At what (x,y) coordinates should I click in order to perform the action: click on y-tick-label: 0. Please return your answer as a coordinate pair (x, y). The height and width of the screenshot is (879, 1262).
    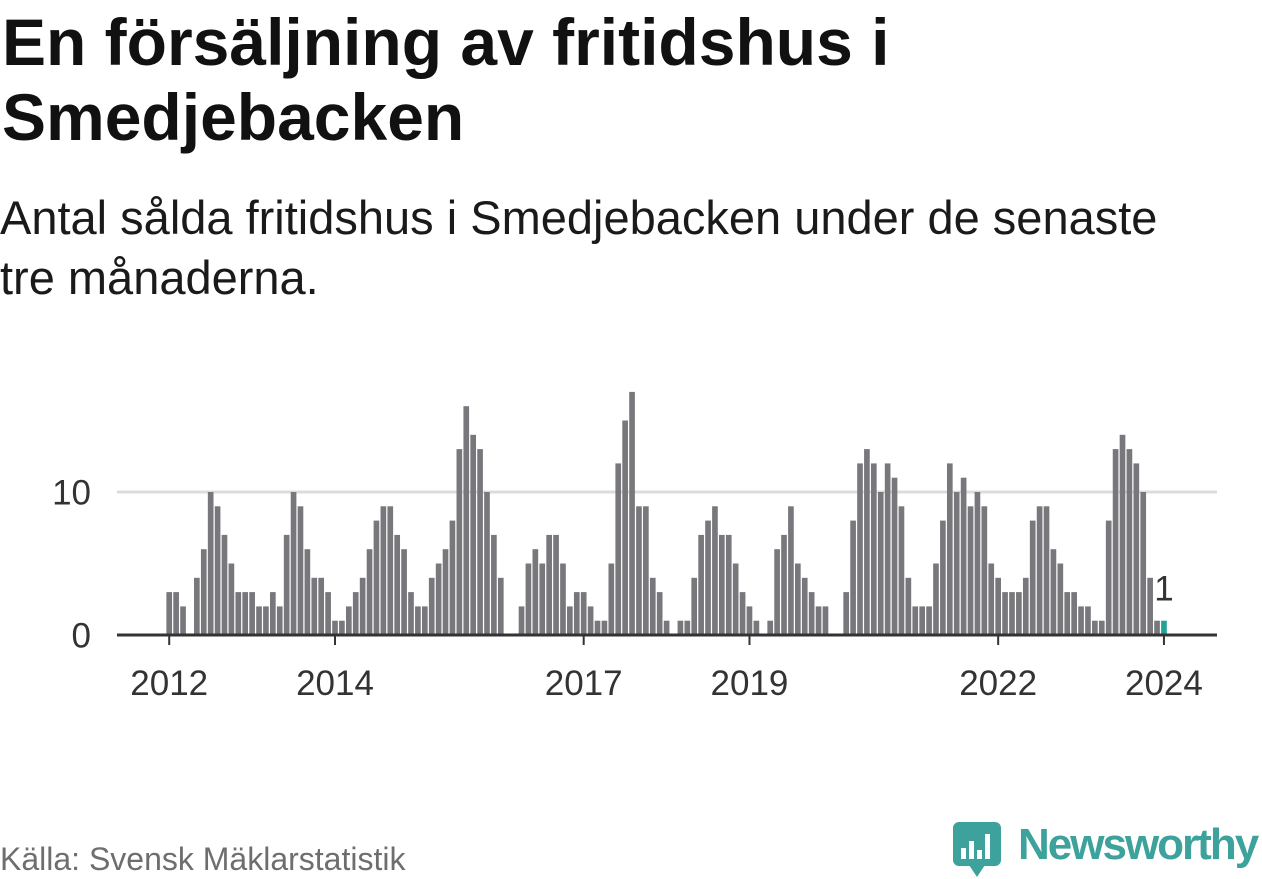
    Looking at the image, I should click on (81, 636).